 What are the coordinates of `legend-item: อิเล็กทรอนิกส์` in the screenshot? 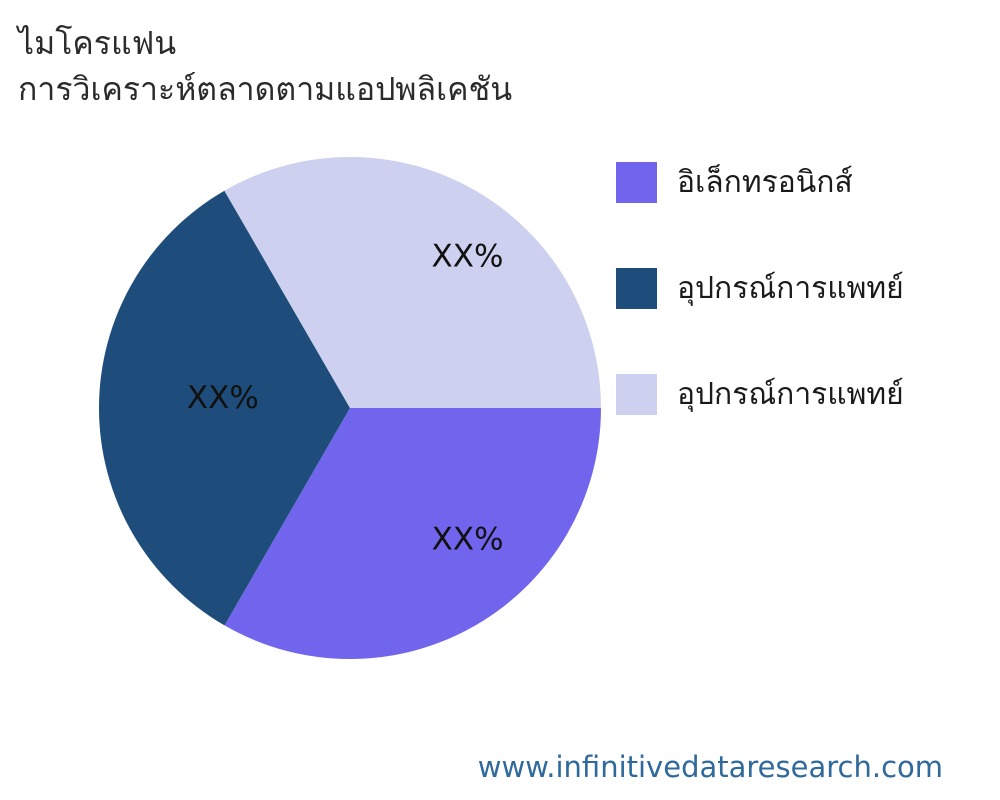 It's located at (760, 182).